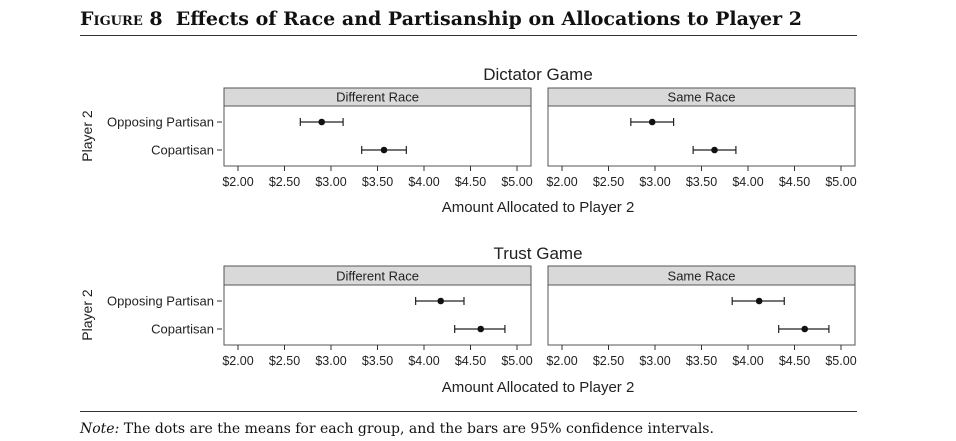  Describe the element at coordinates (100, 429) in the screenshot. I see `note-label: Note:` at that location.